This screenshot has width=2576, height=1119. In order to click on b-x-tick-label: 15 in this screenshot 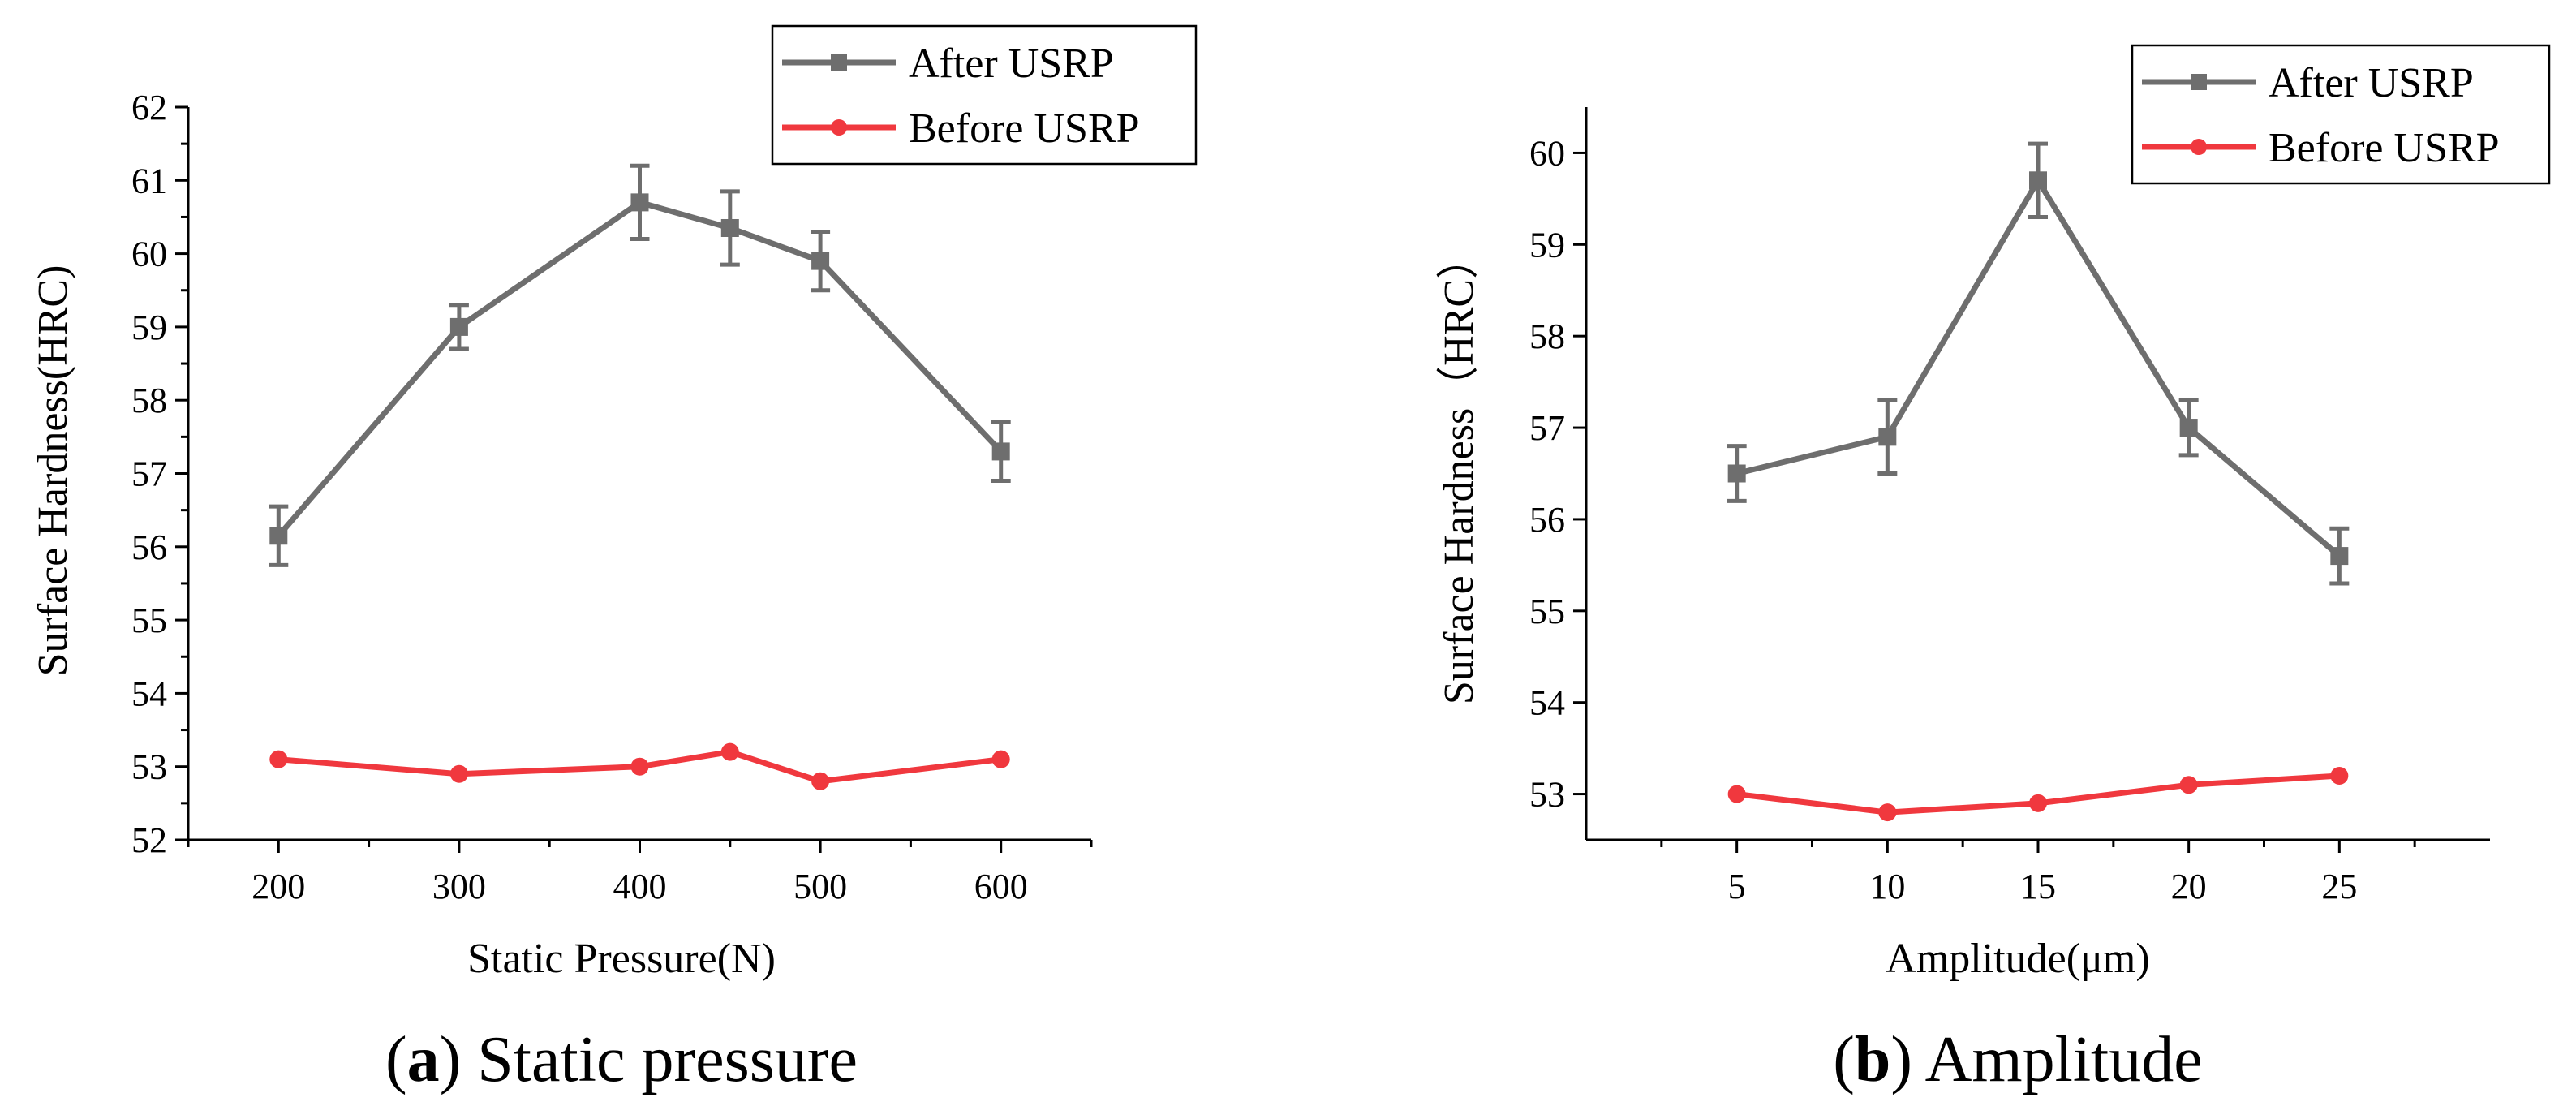, I will do `click(2038, 887)`.